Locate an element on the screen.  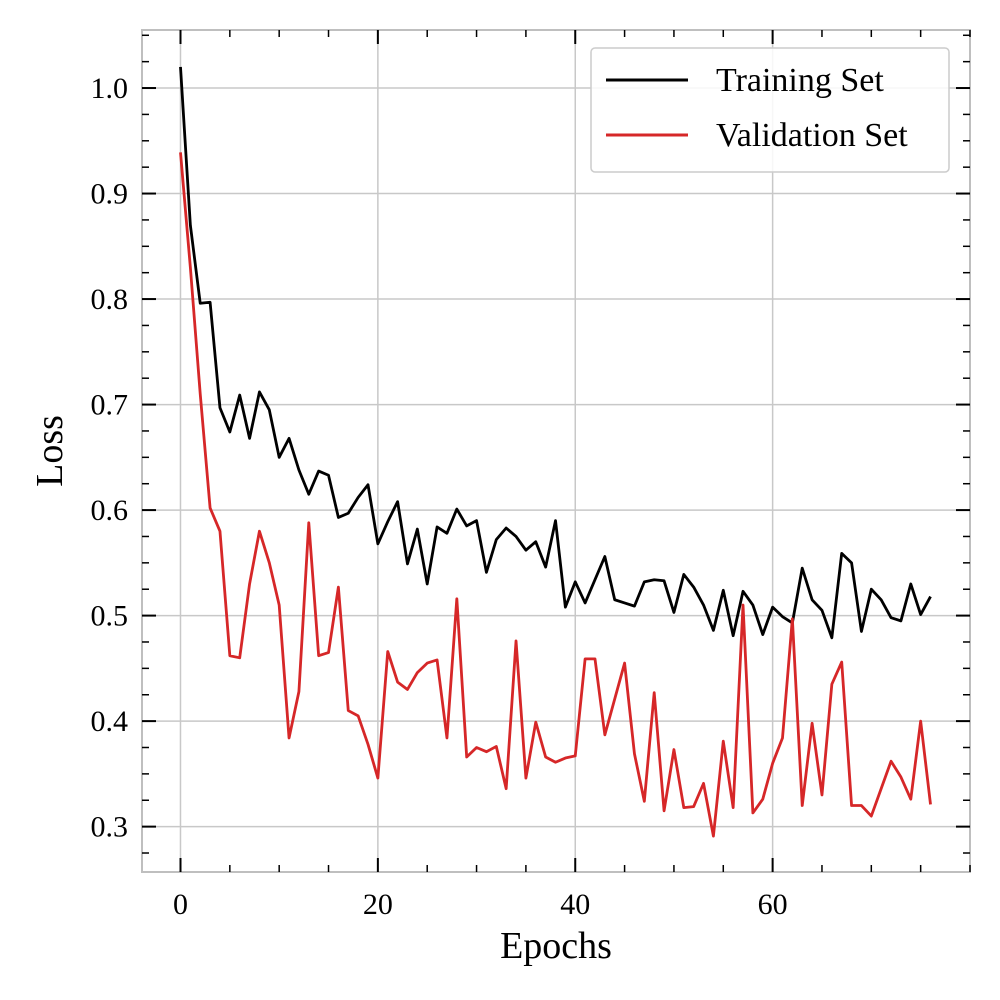
x-tick-label: 20 is located at coordinates (378, 904).